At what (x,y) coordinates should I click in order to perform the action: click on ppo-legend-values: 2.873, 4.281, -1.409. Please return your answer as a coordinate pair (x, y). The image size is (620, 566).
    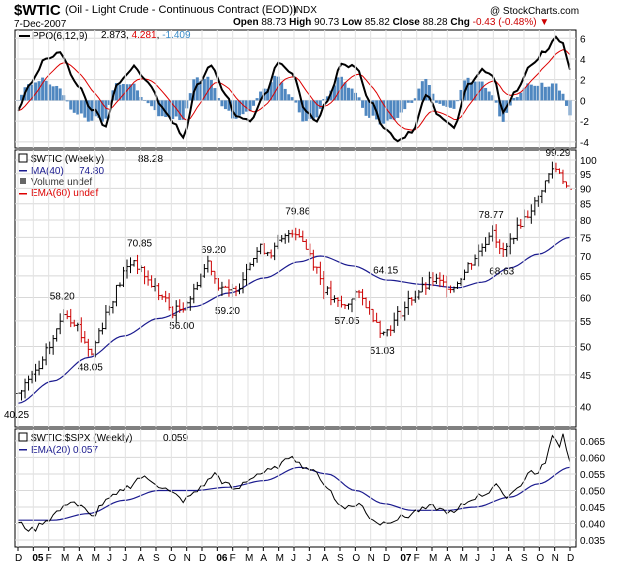
    Looking at the image, I should click on (146, 35).